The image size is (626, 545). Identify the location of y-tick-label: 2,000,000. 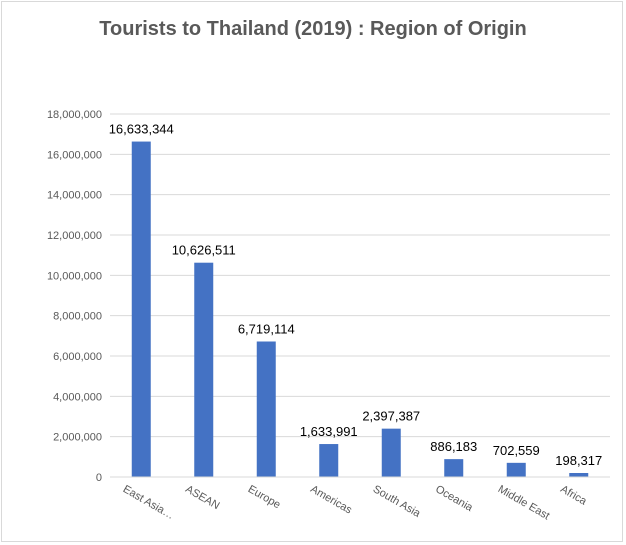
(77, 438).